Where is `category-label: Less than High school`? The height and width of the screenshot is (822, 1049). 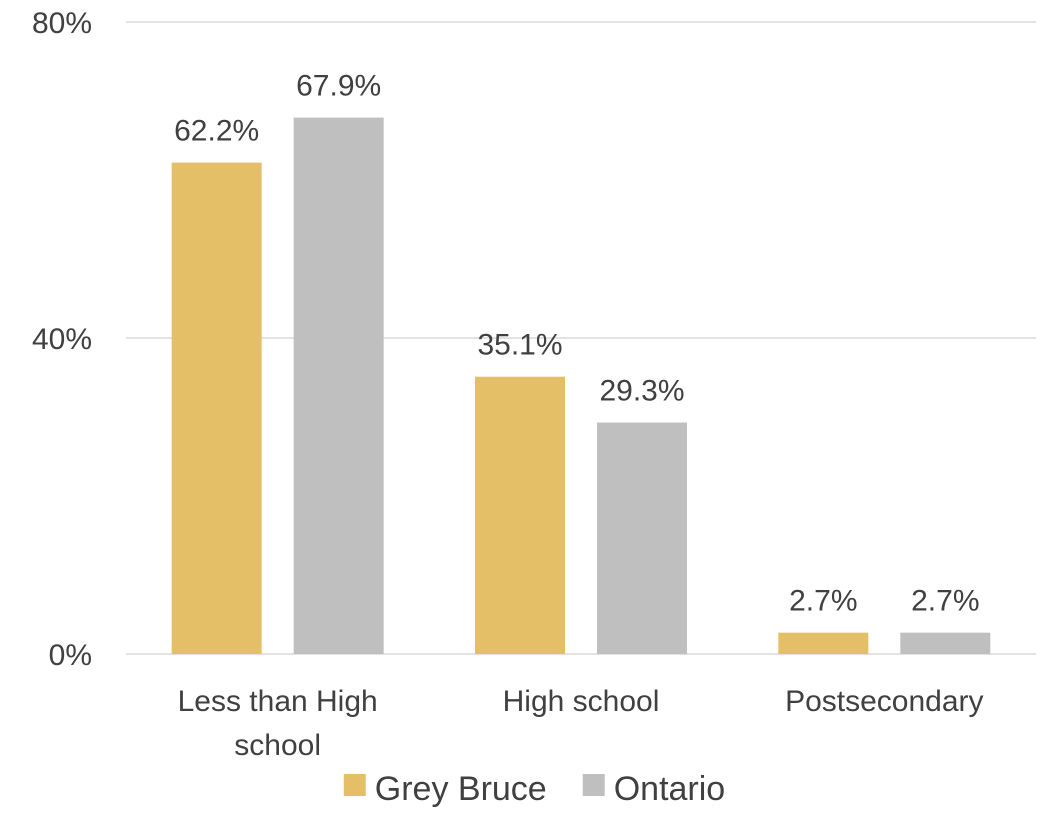
category-label: Less than High school is located at coordinates (278, 723).